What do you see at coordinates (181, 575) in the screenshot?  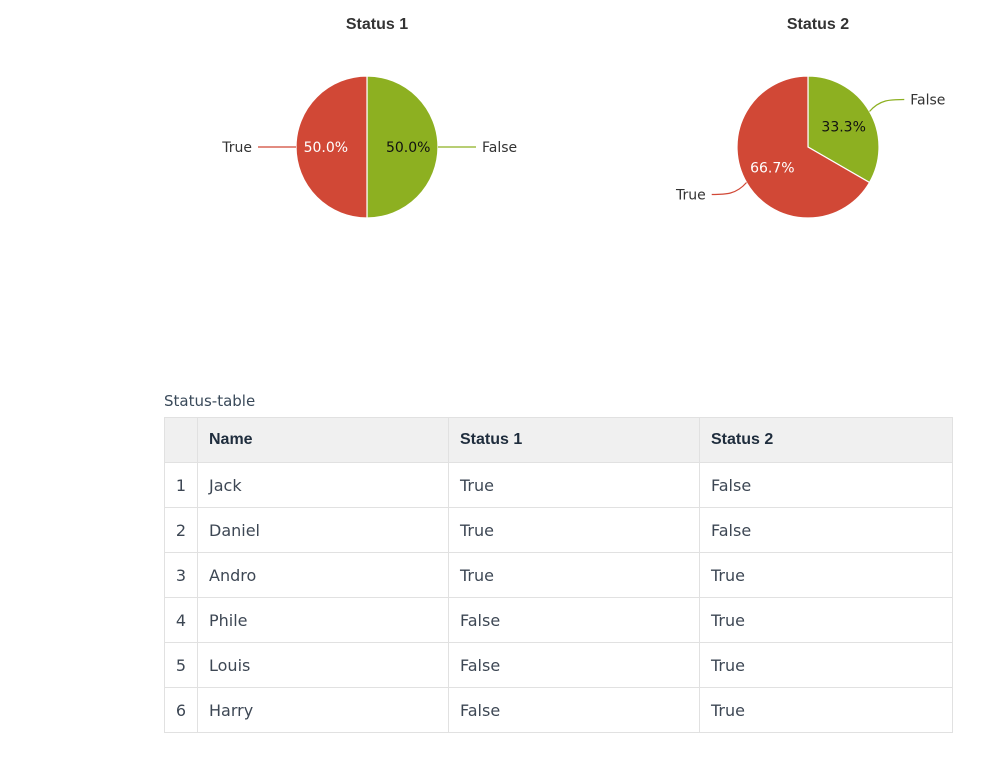 I see `row-index: 3` at bounding box center [181, 575].